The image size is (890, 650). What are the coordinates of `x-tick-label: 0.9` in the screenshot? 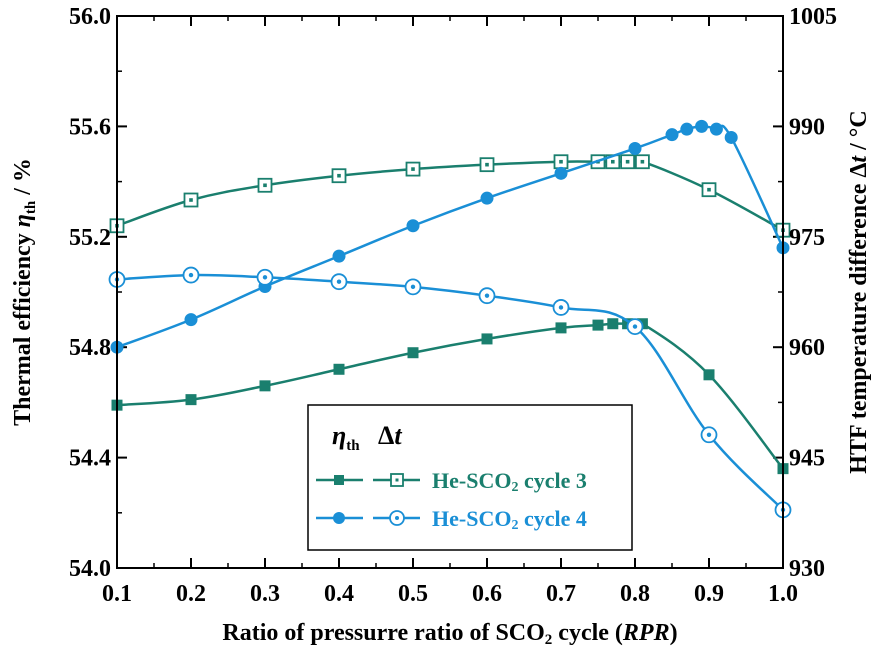 It's located at (709, 594).